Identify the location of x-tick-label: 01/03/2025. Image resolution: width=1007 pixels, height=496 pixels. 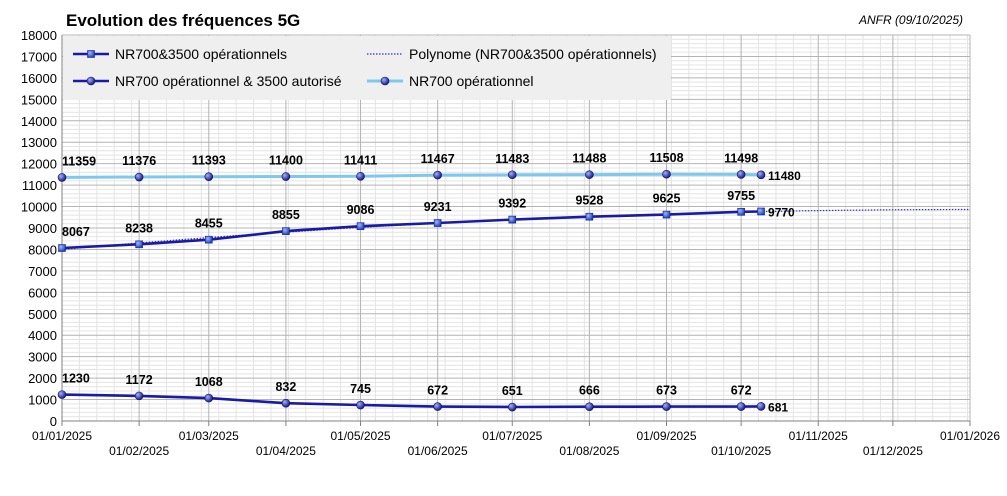
(209, 436).